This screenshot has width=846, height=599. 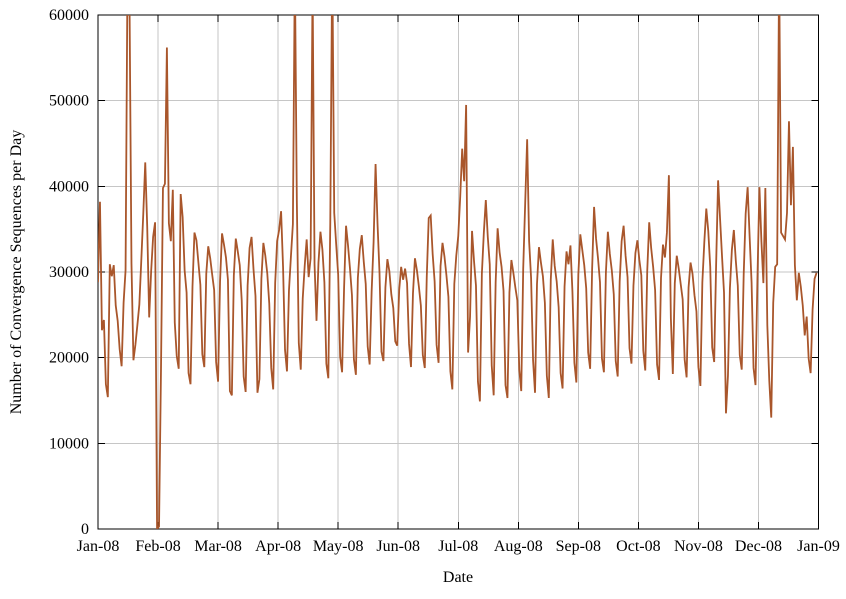 I want to click on x-tick-label: Jan-08, so click(x=98, y=546).